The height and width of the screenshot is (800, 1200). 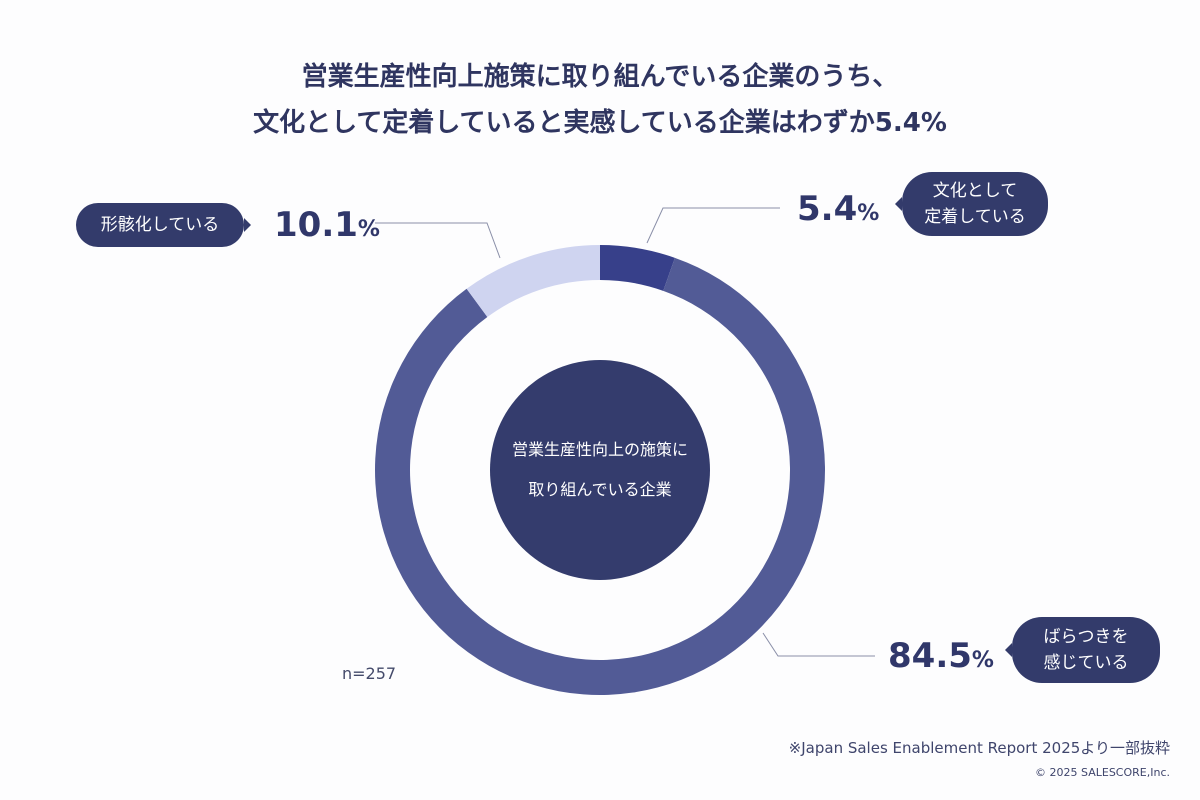 What do you see at coordinates (838, 209) in the screenshot?
I see `data-label-5-4: 5.4%` at bounding box center [838, 209].